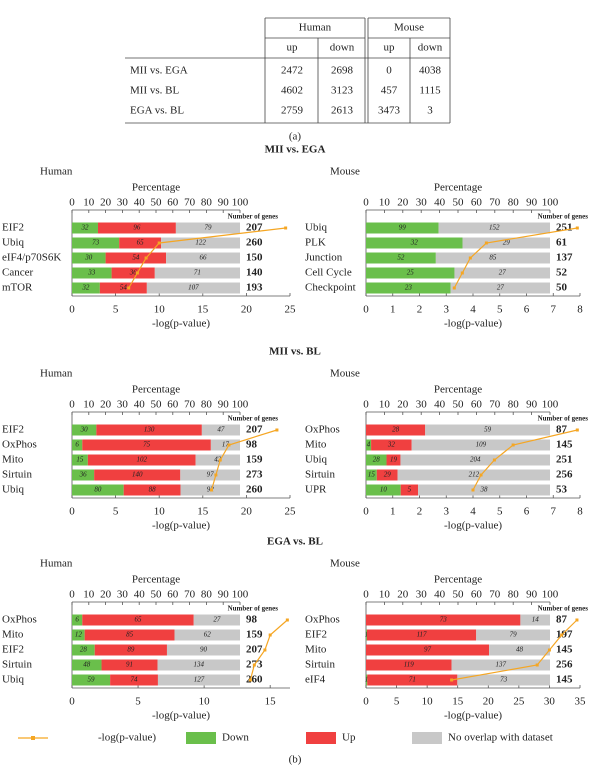 The height and width of the screenshot is (768, 590). Describe the element at coordinates (254, 228) in the screenshot. I see `total-label: 207` at that location.